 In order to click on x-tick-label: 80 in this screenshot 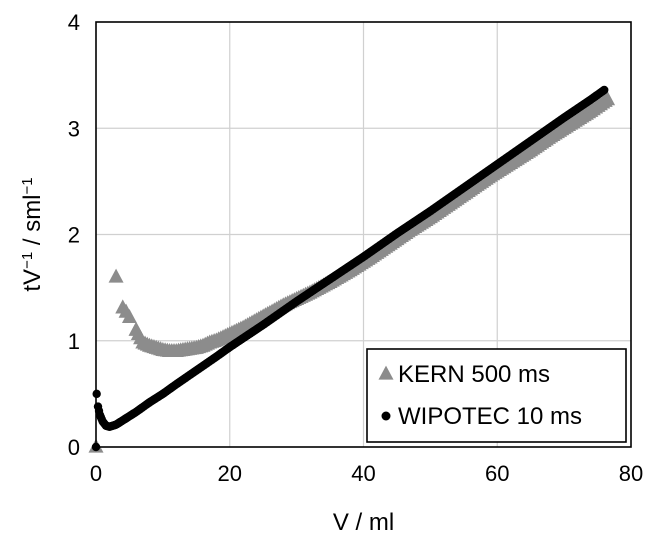, I will do `click(631, 473)`.